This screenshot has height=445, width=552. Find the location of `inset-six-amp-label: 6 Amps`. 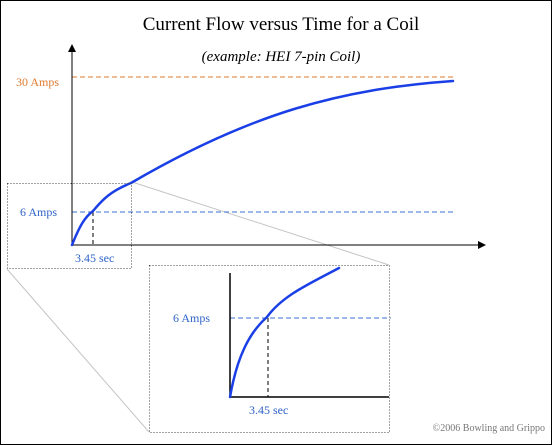

inset-six-amp-label: 6 Amps is located at coordinates (191, 318).